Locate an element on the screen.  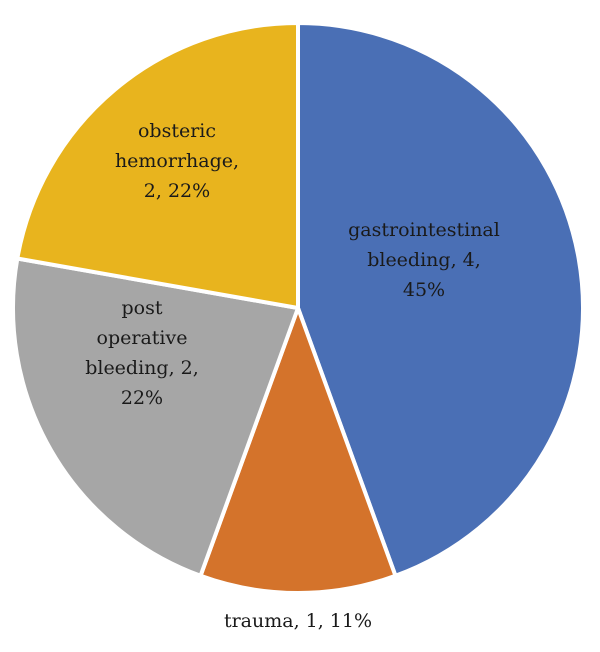
slice-label-line: bleeding, 4, is located at coordinates (424, 260).